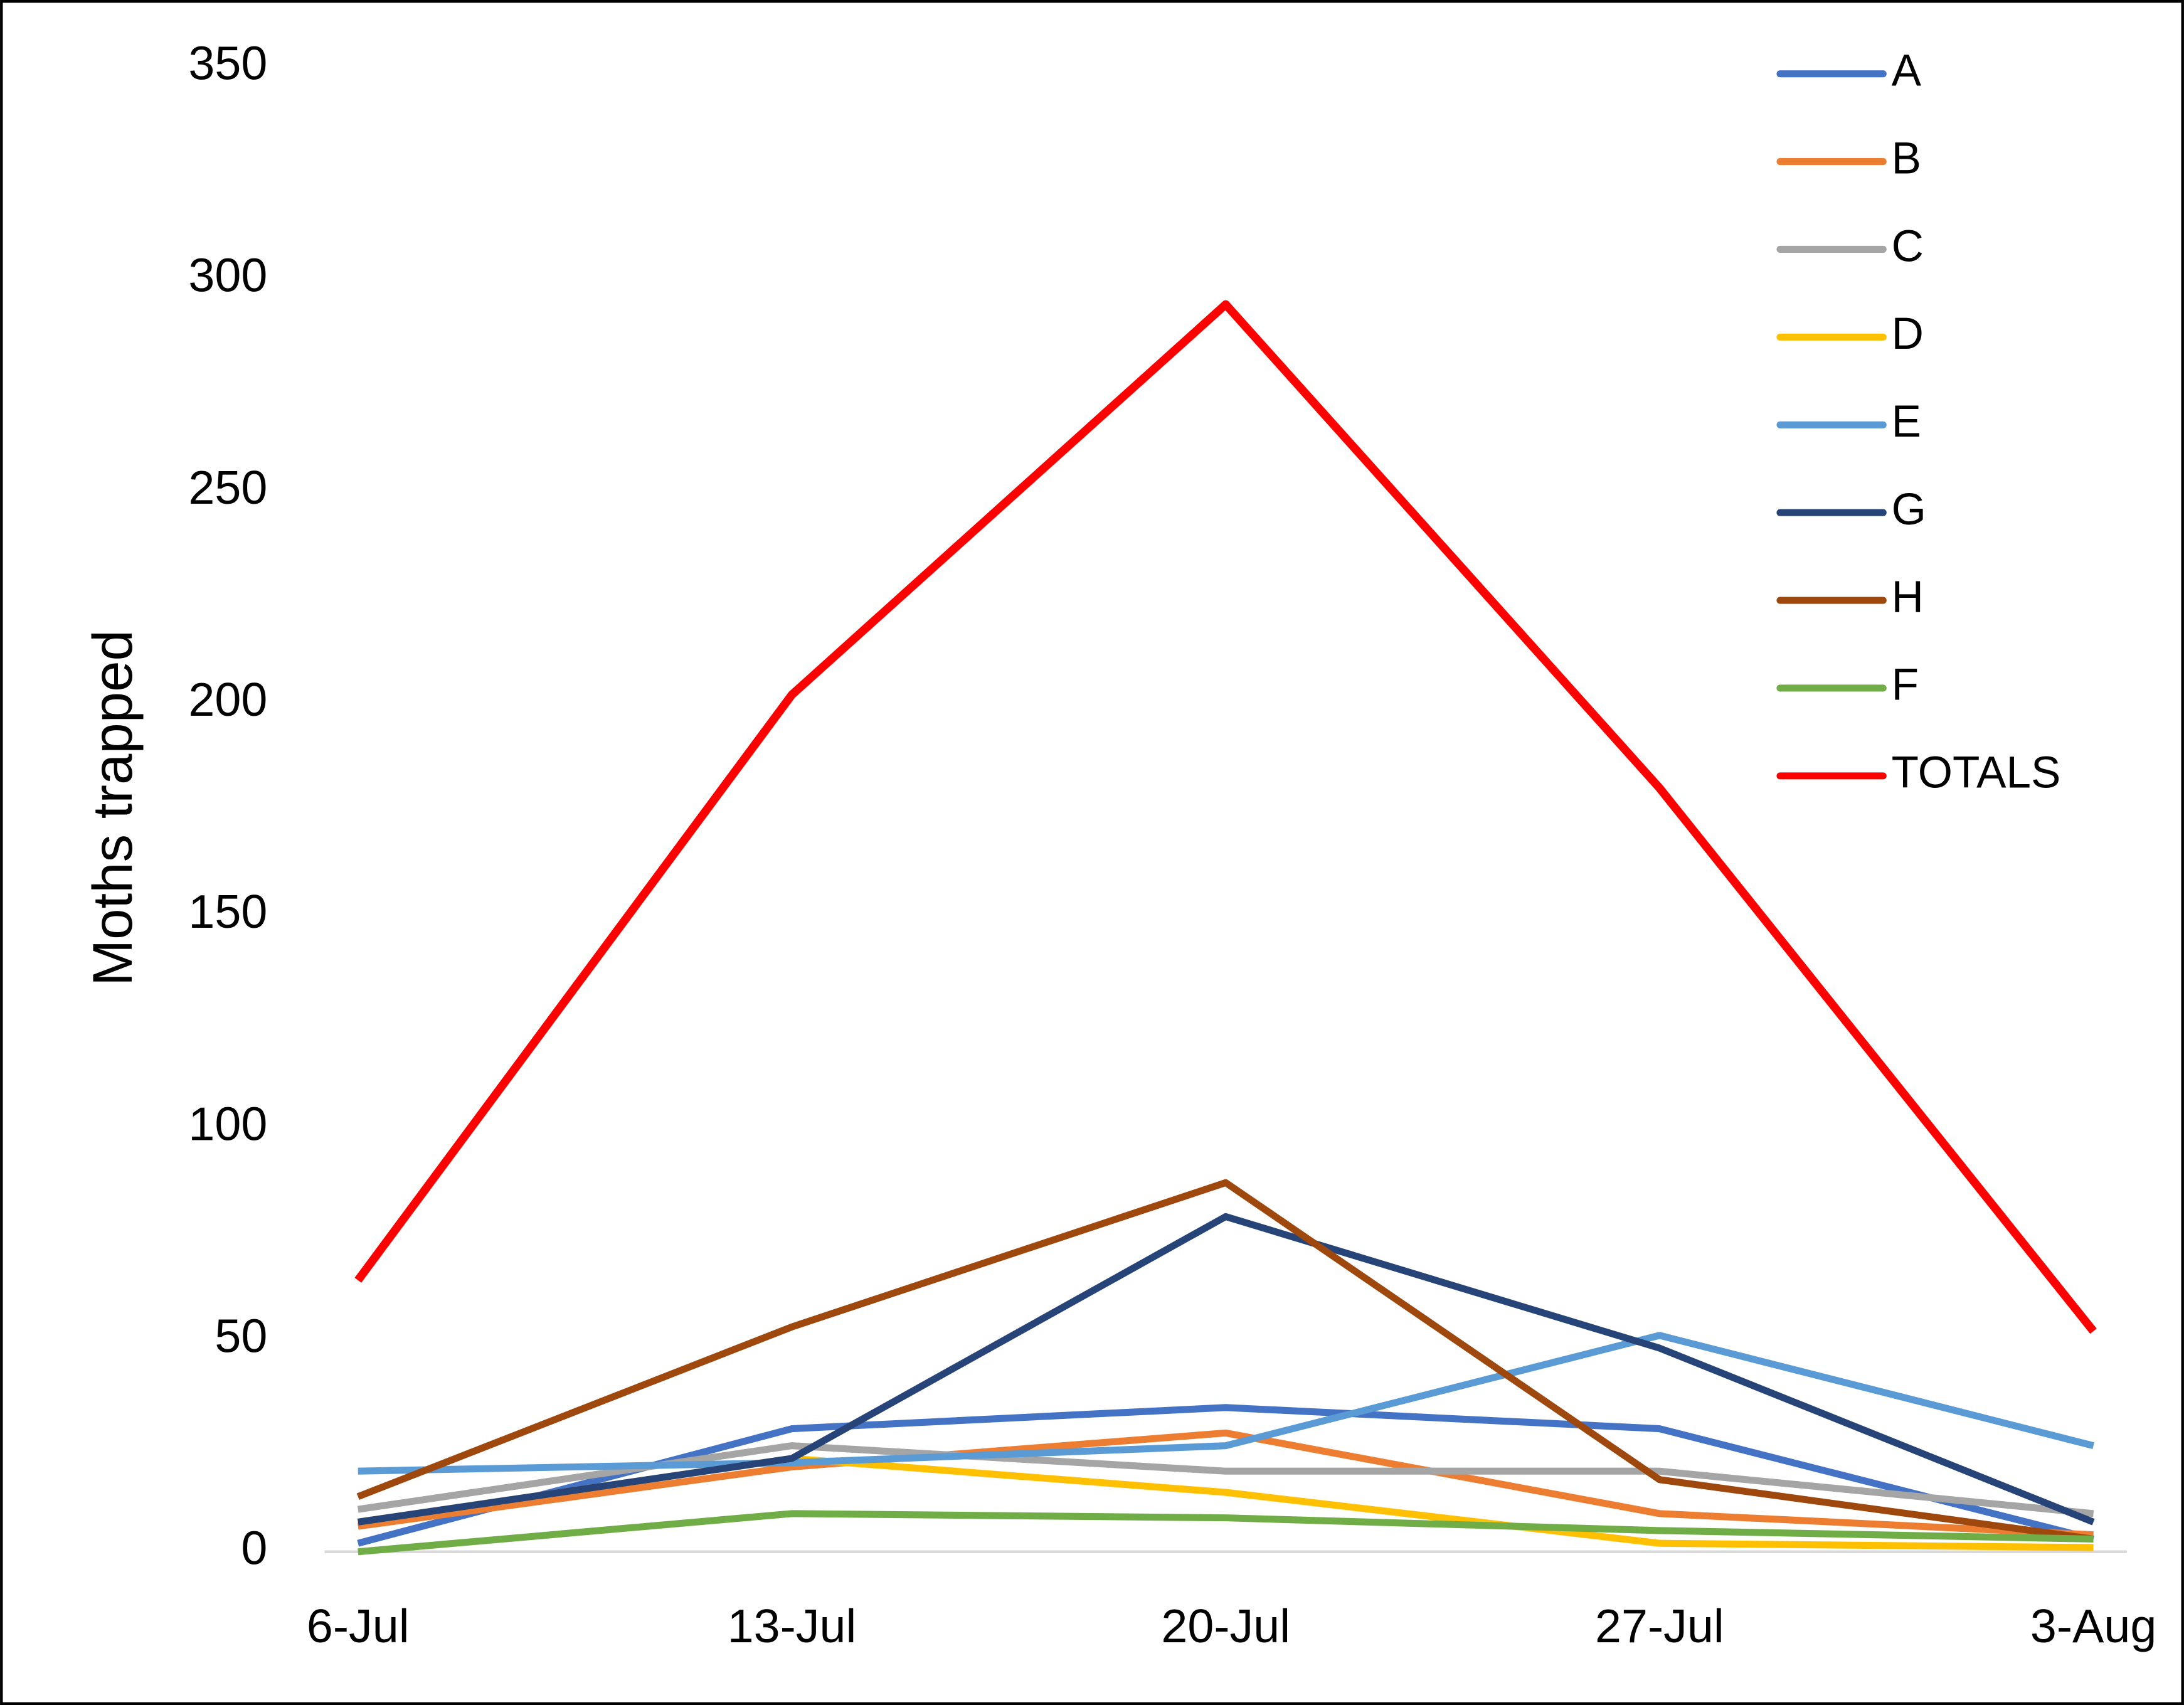  Describe the element at coordinates (1225, 1626) in the screenshot. I see `x-tick-label: 20-Jul` at that location.